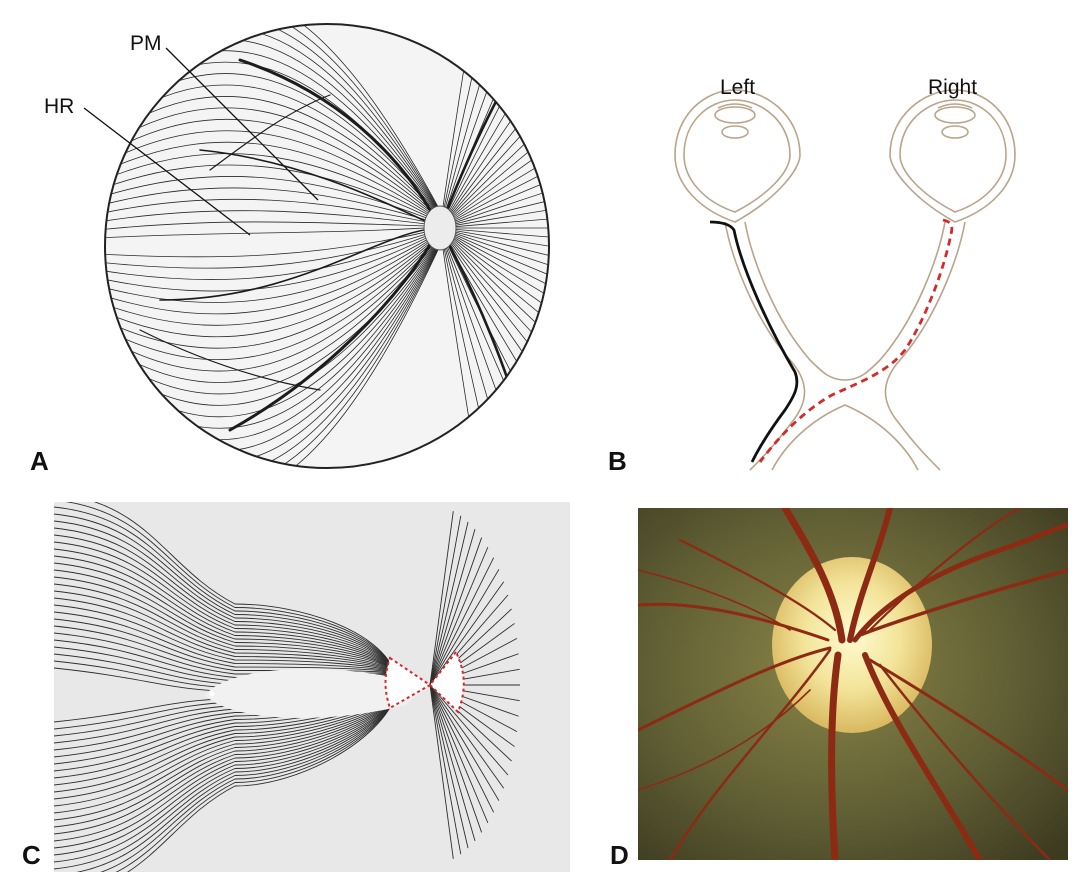 This screenshot has height=884, width=1086. What do you see at coordinates (59, 106) in the screenshot?
I see `hr-label: HR` at bounding box center [59, 106].